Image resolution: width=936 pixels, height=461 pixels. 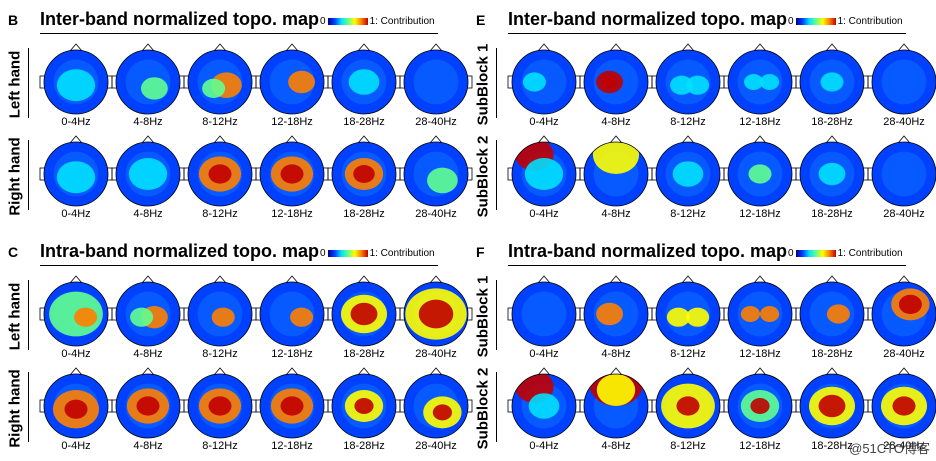 I want to click on panel-letter: E, so click(x=481, y=20).